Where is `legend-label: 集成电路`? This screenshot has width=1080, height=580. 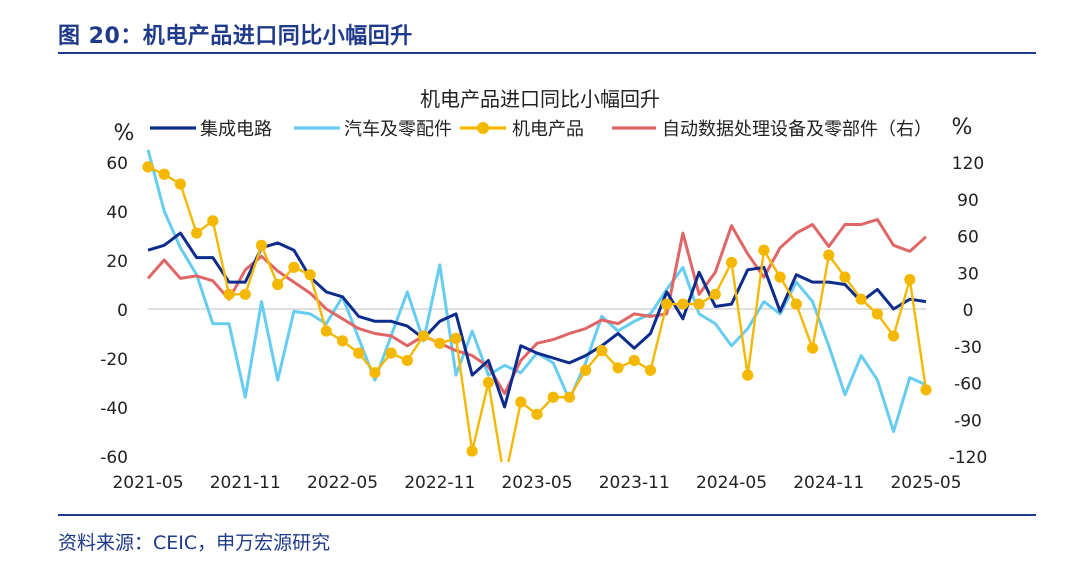 legend-label: 集成电路 is located at coordinates (236, 129).